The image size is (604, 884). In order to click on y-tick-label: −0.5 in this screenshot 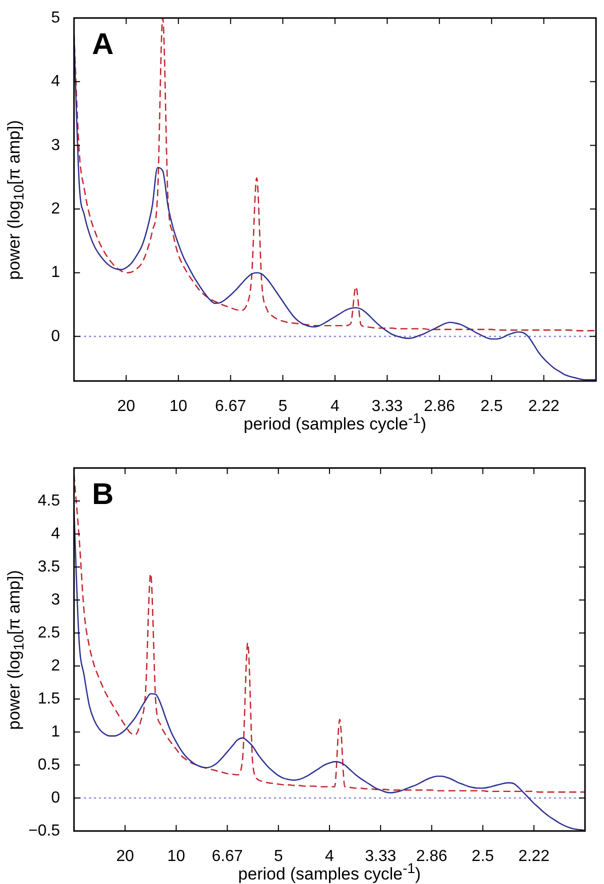, I will do `click(44, 831)`.